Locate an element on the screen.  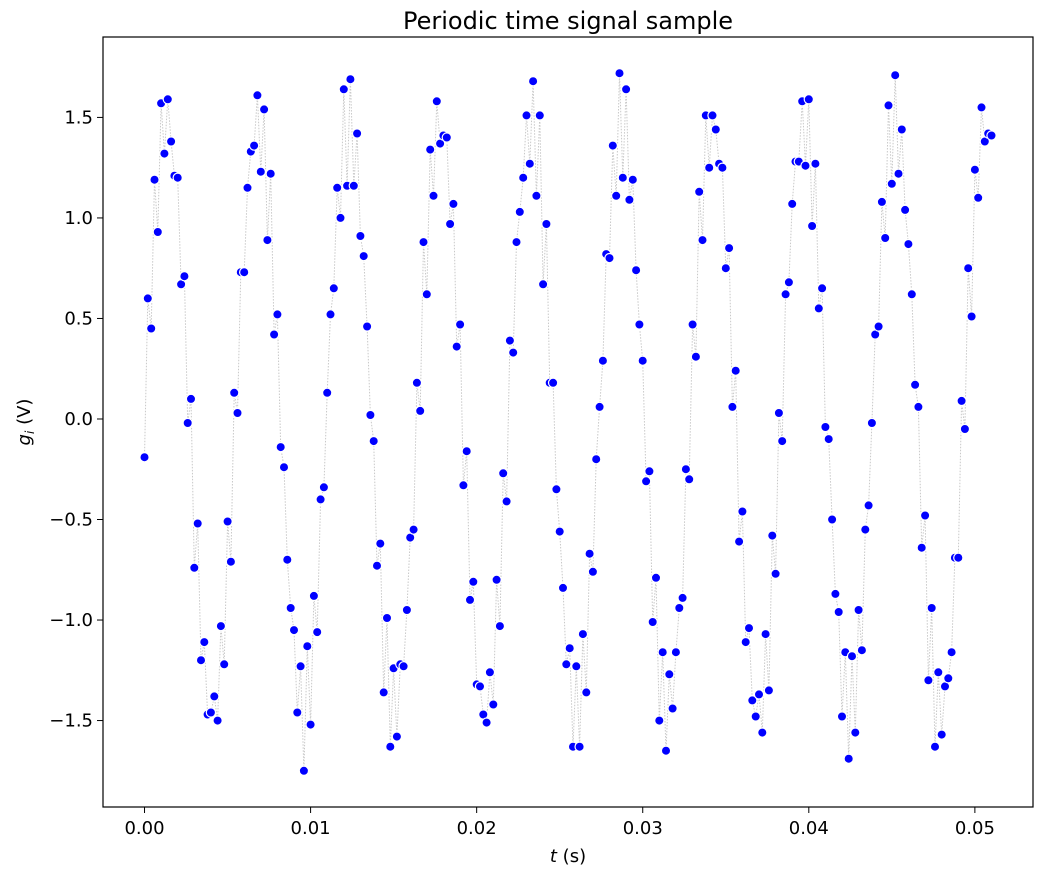
y-axis: 1.5 1.0 0.5 0.0 −0.5 −1.0 −1.5 is located at coordinates (76, 419).